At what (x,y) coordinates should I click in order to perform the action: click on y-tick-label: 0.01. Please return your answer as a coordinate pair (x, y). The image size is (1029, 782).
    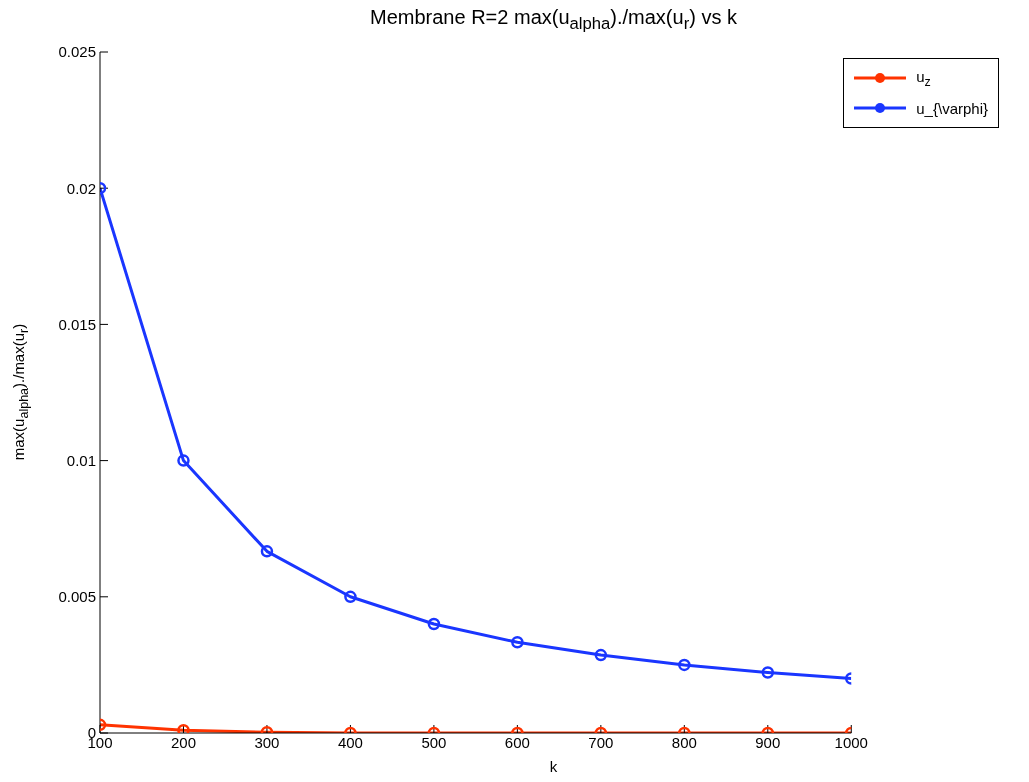
    Looking at the image, I should click on (81, 460).